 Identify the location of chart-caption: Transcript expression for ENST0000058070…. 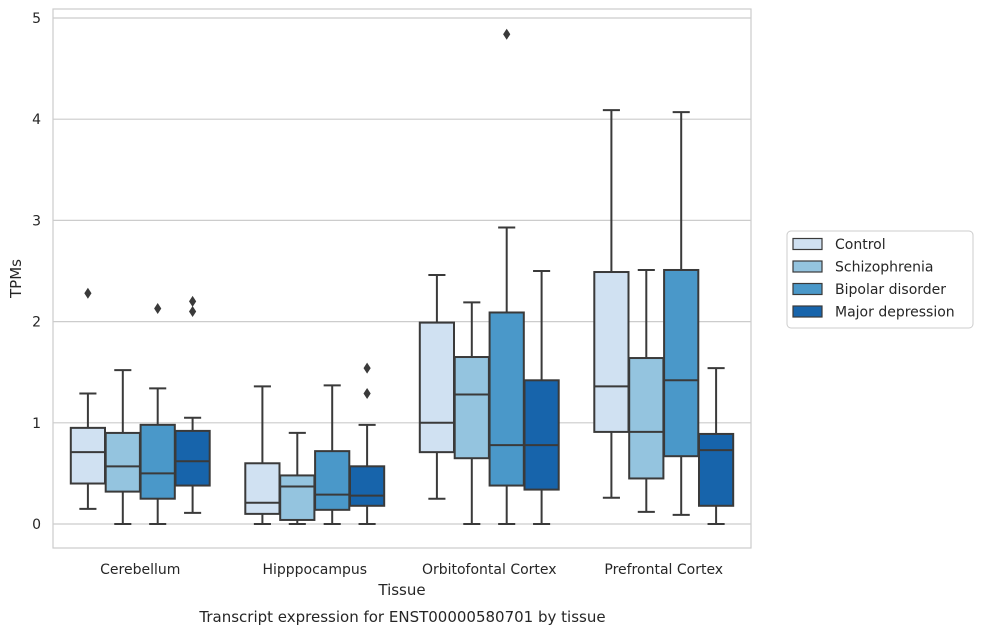
(401, 617).